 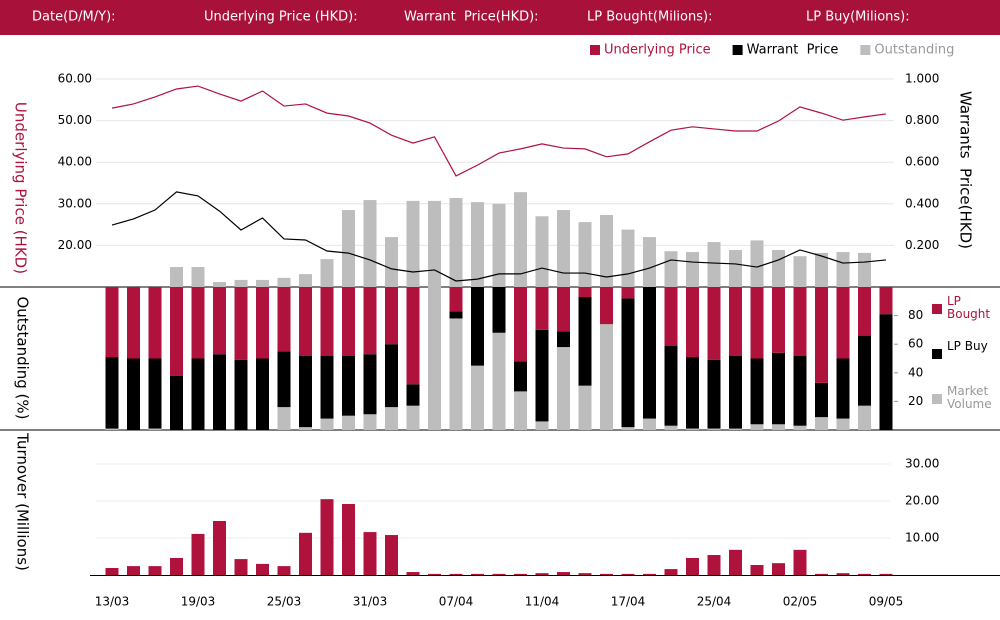 What do you see at coordinates (284, 602) in the screenshot?
I see `x-tick-label: 25/03` at bounding box center [284, 602].